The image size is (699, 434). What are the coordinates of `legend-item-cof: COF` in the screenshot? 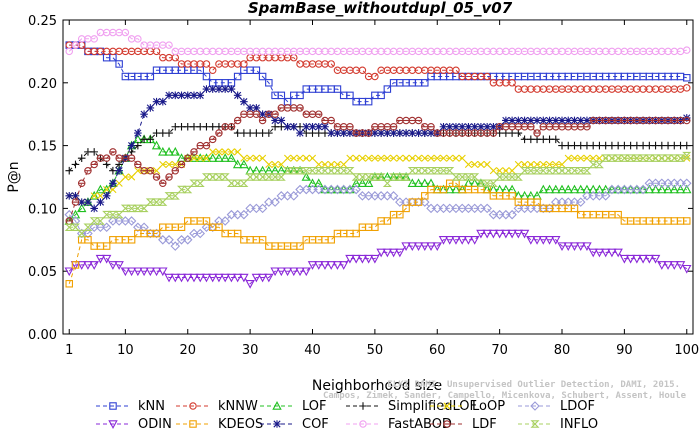 It's located at (294, 424).